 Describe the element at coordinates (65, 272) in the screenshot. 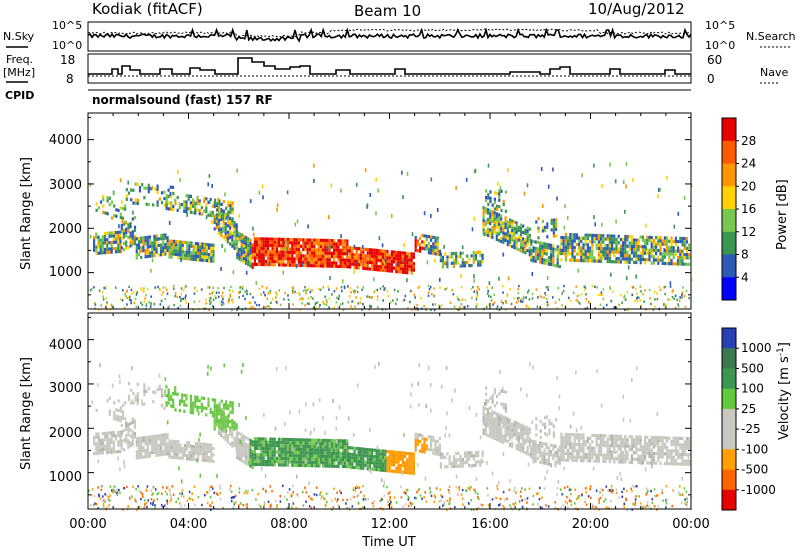

I see `power-ytick: 1000` at that location.